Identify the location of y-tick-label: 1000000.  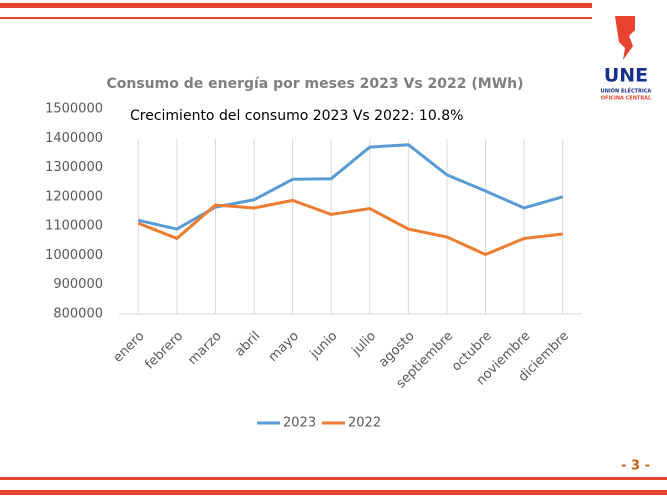
(74, 255).